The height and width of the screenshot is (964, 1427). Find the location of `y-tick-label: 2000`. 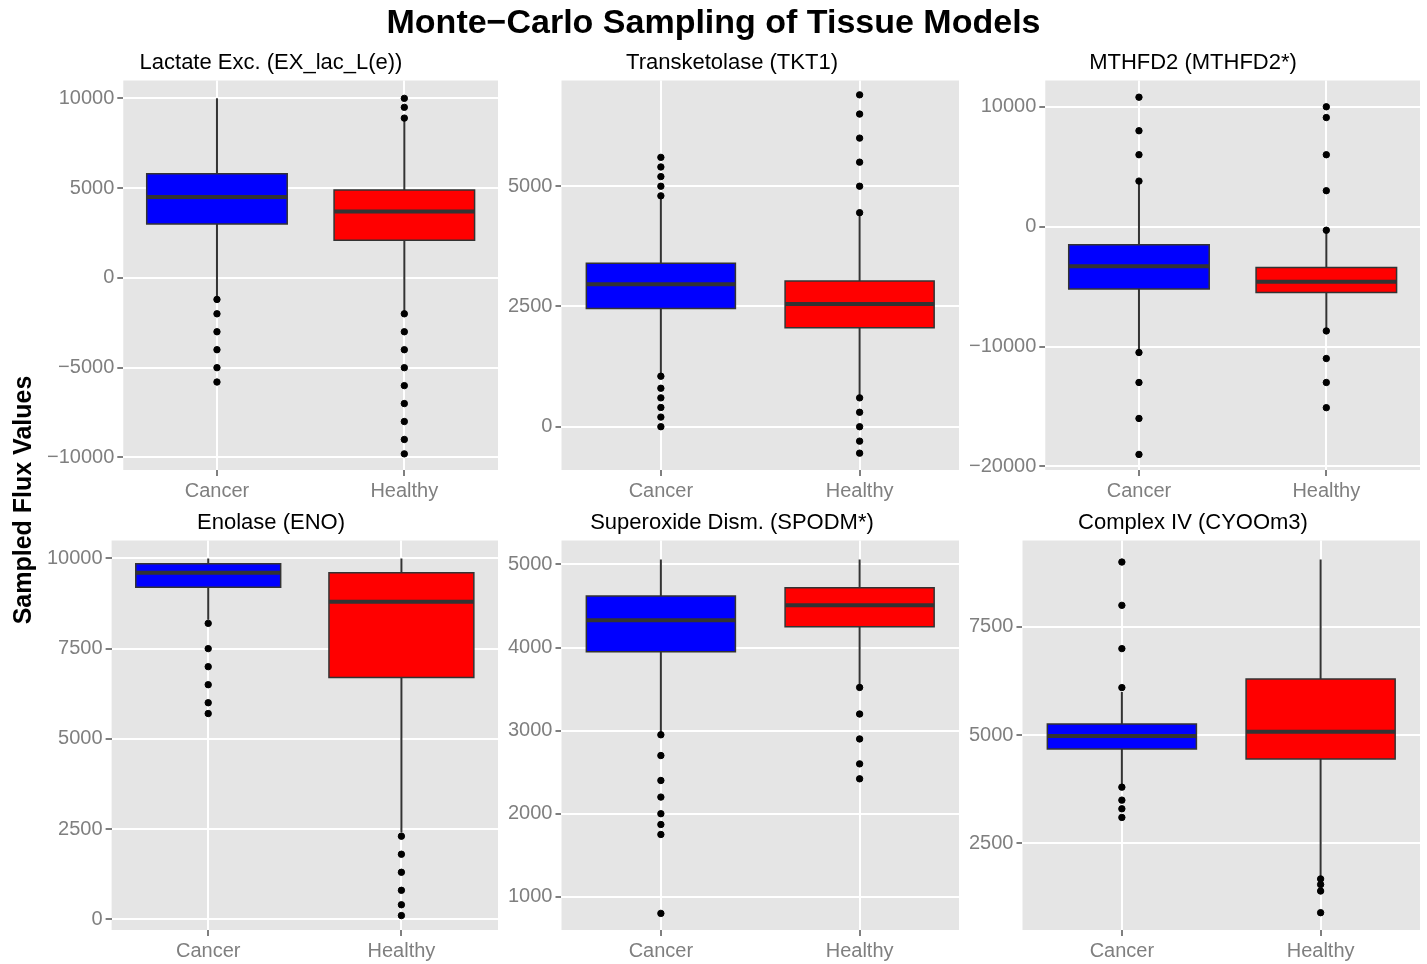

y-tick-label: 2000 is located at coordinates (530, 812).